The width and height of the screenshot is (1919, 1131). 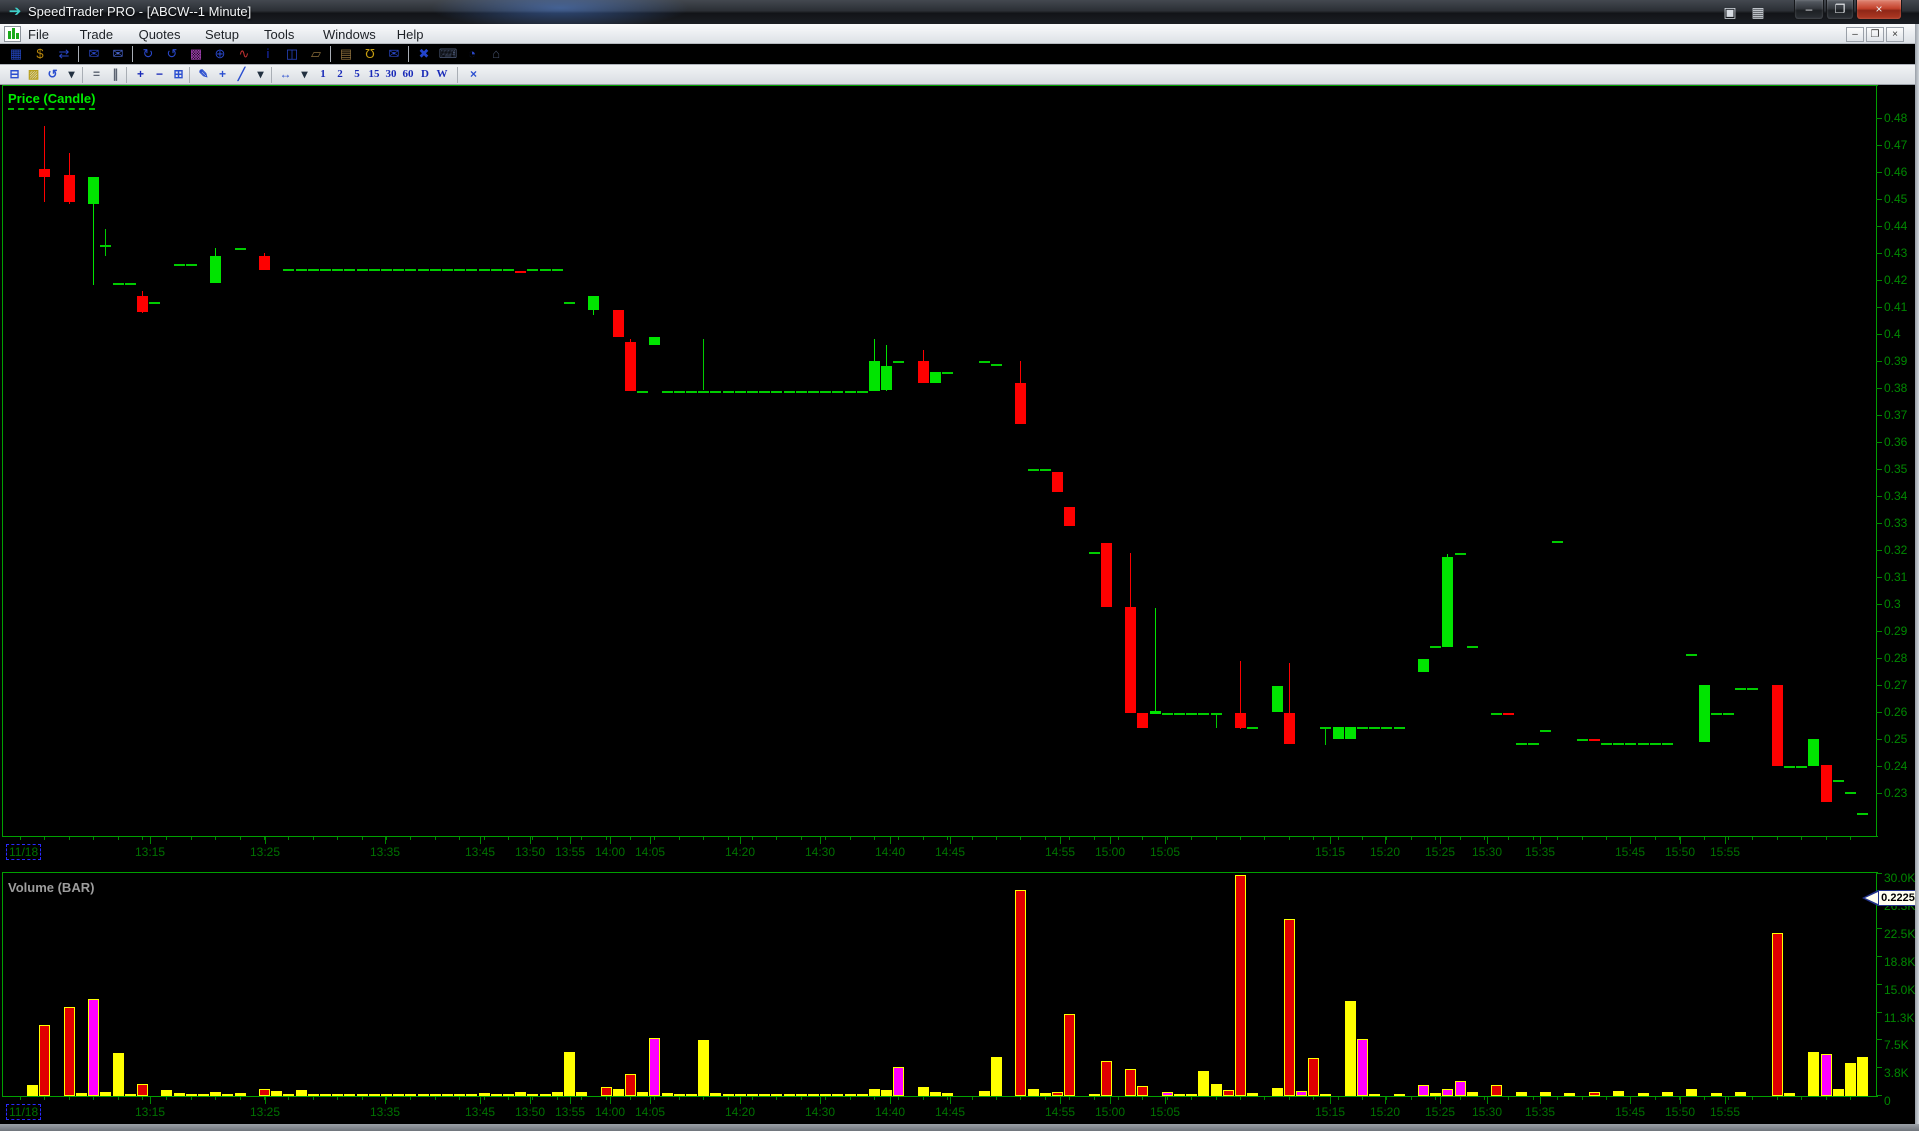 I want to click on close-chart-icon: ×, so click(x=473, y=74).